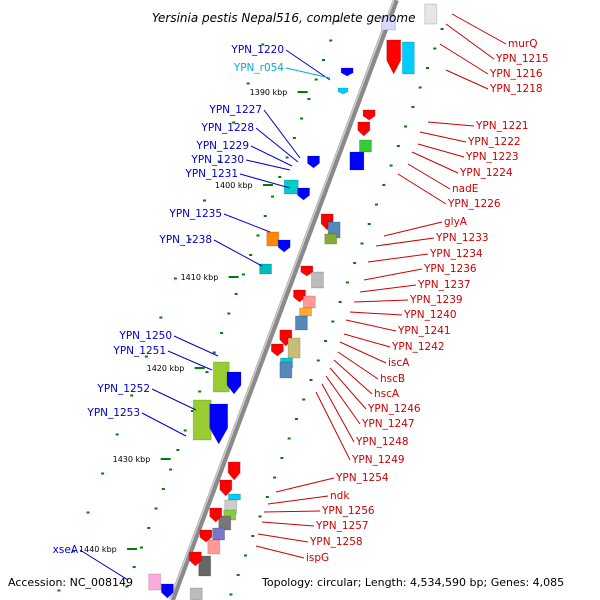 The height and width of the screenshot is (600, 600). Describe the element at coordinates (436, 300) in the screenshot. I see `gene-label-right: YPN_1239` at that location.